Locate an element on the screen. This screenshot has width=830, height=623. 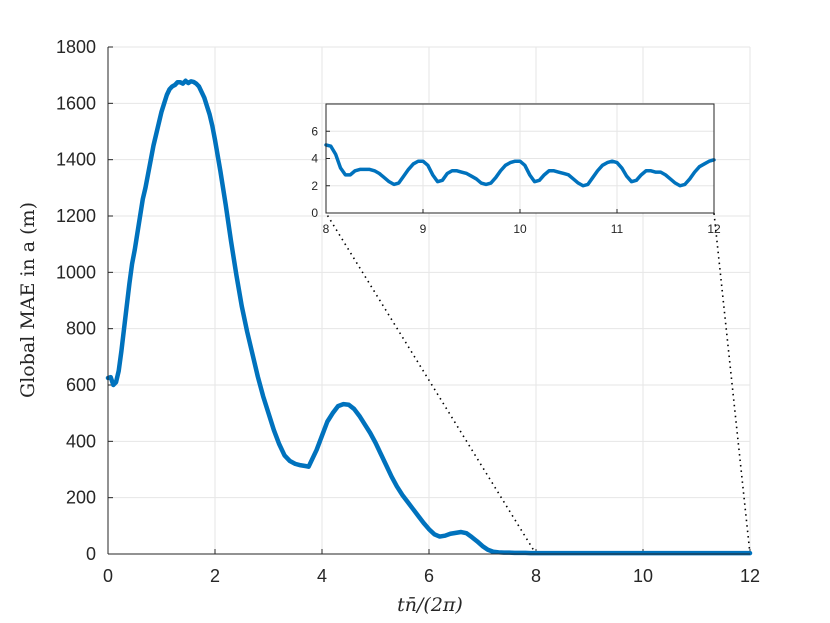
main-y-tick-label: 1200 is located at coordinates (76, 216).